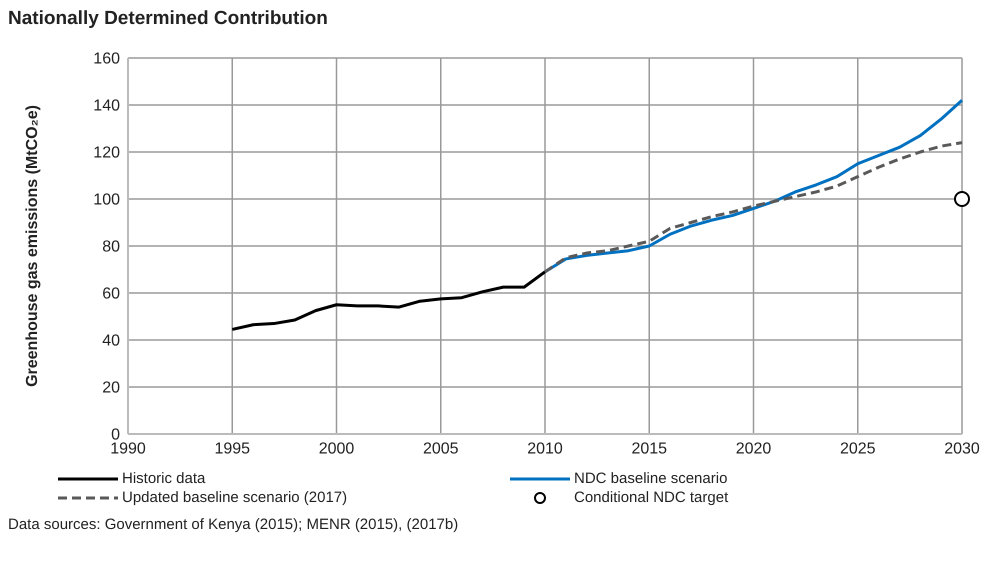  I want to click on x-tick-label: 2005, so click(440, 449).